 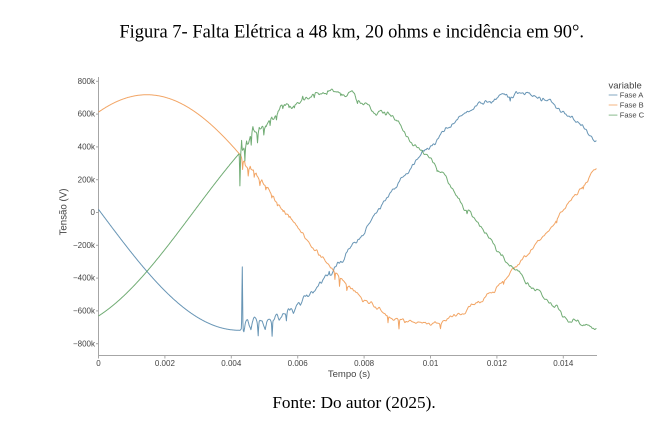 I want to click on svg-text: Fase C, so click(x=632, y=115).